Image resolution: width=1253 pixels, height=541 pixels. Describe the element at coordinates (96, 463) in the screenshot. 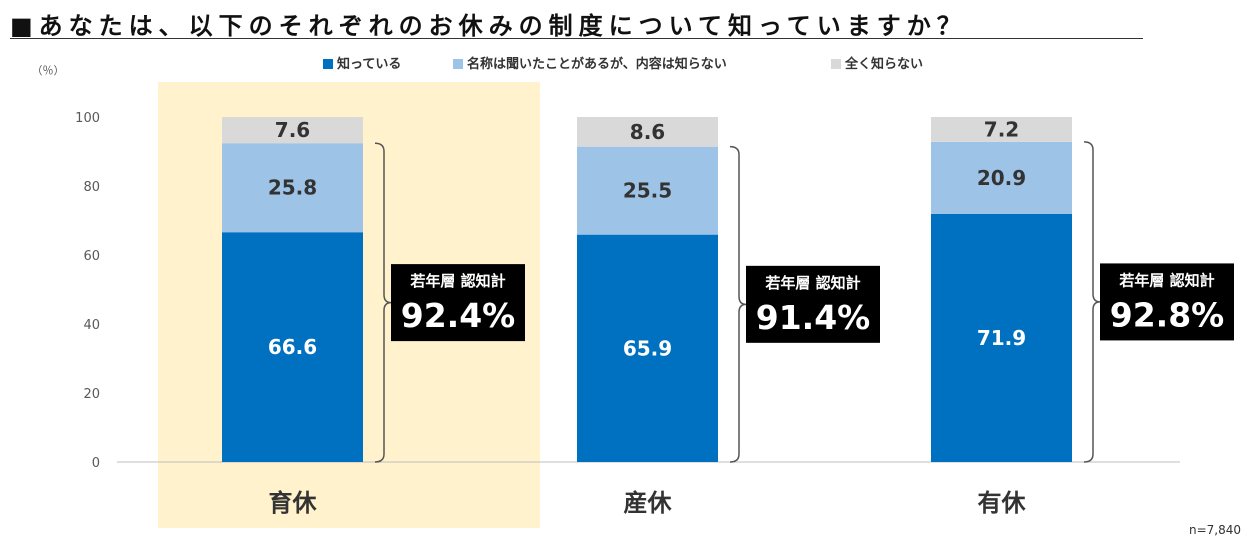

I see `y-tick-label: 0` at that location.